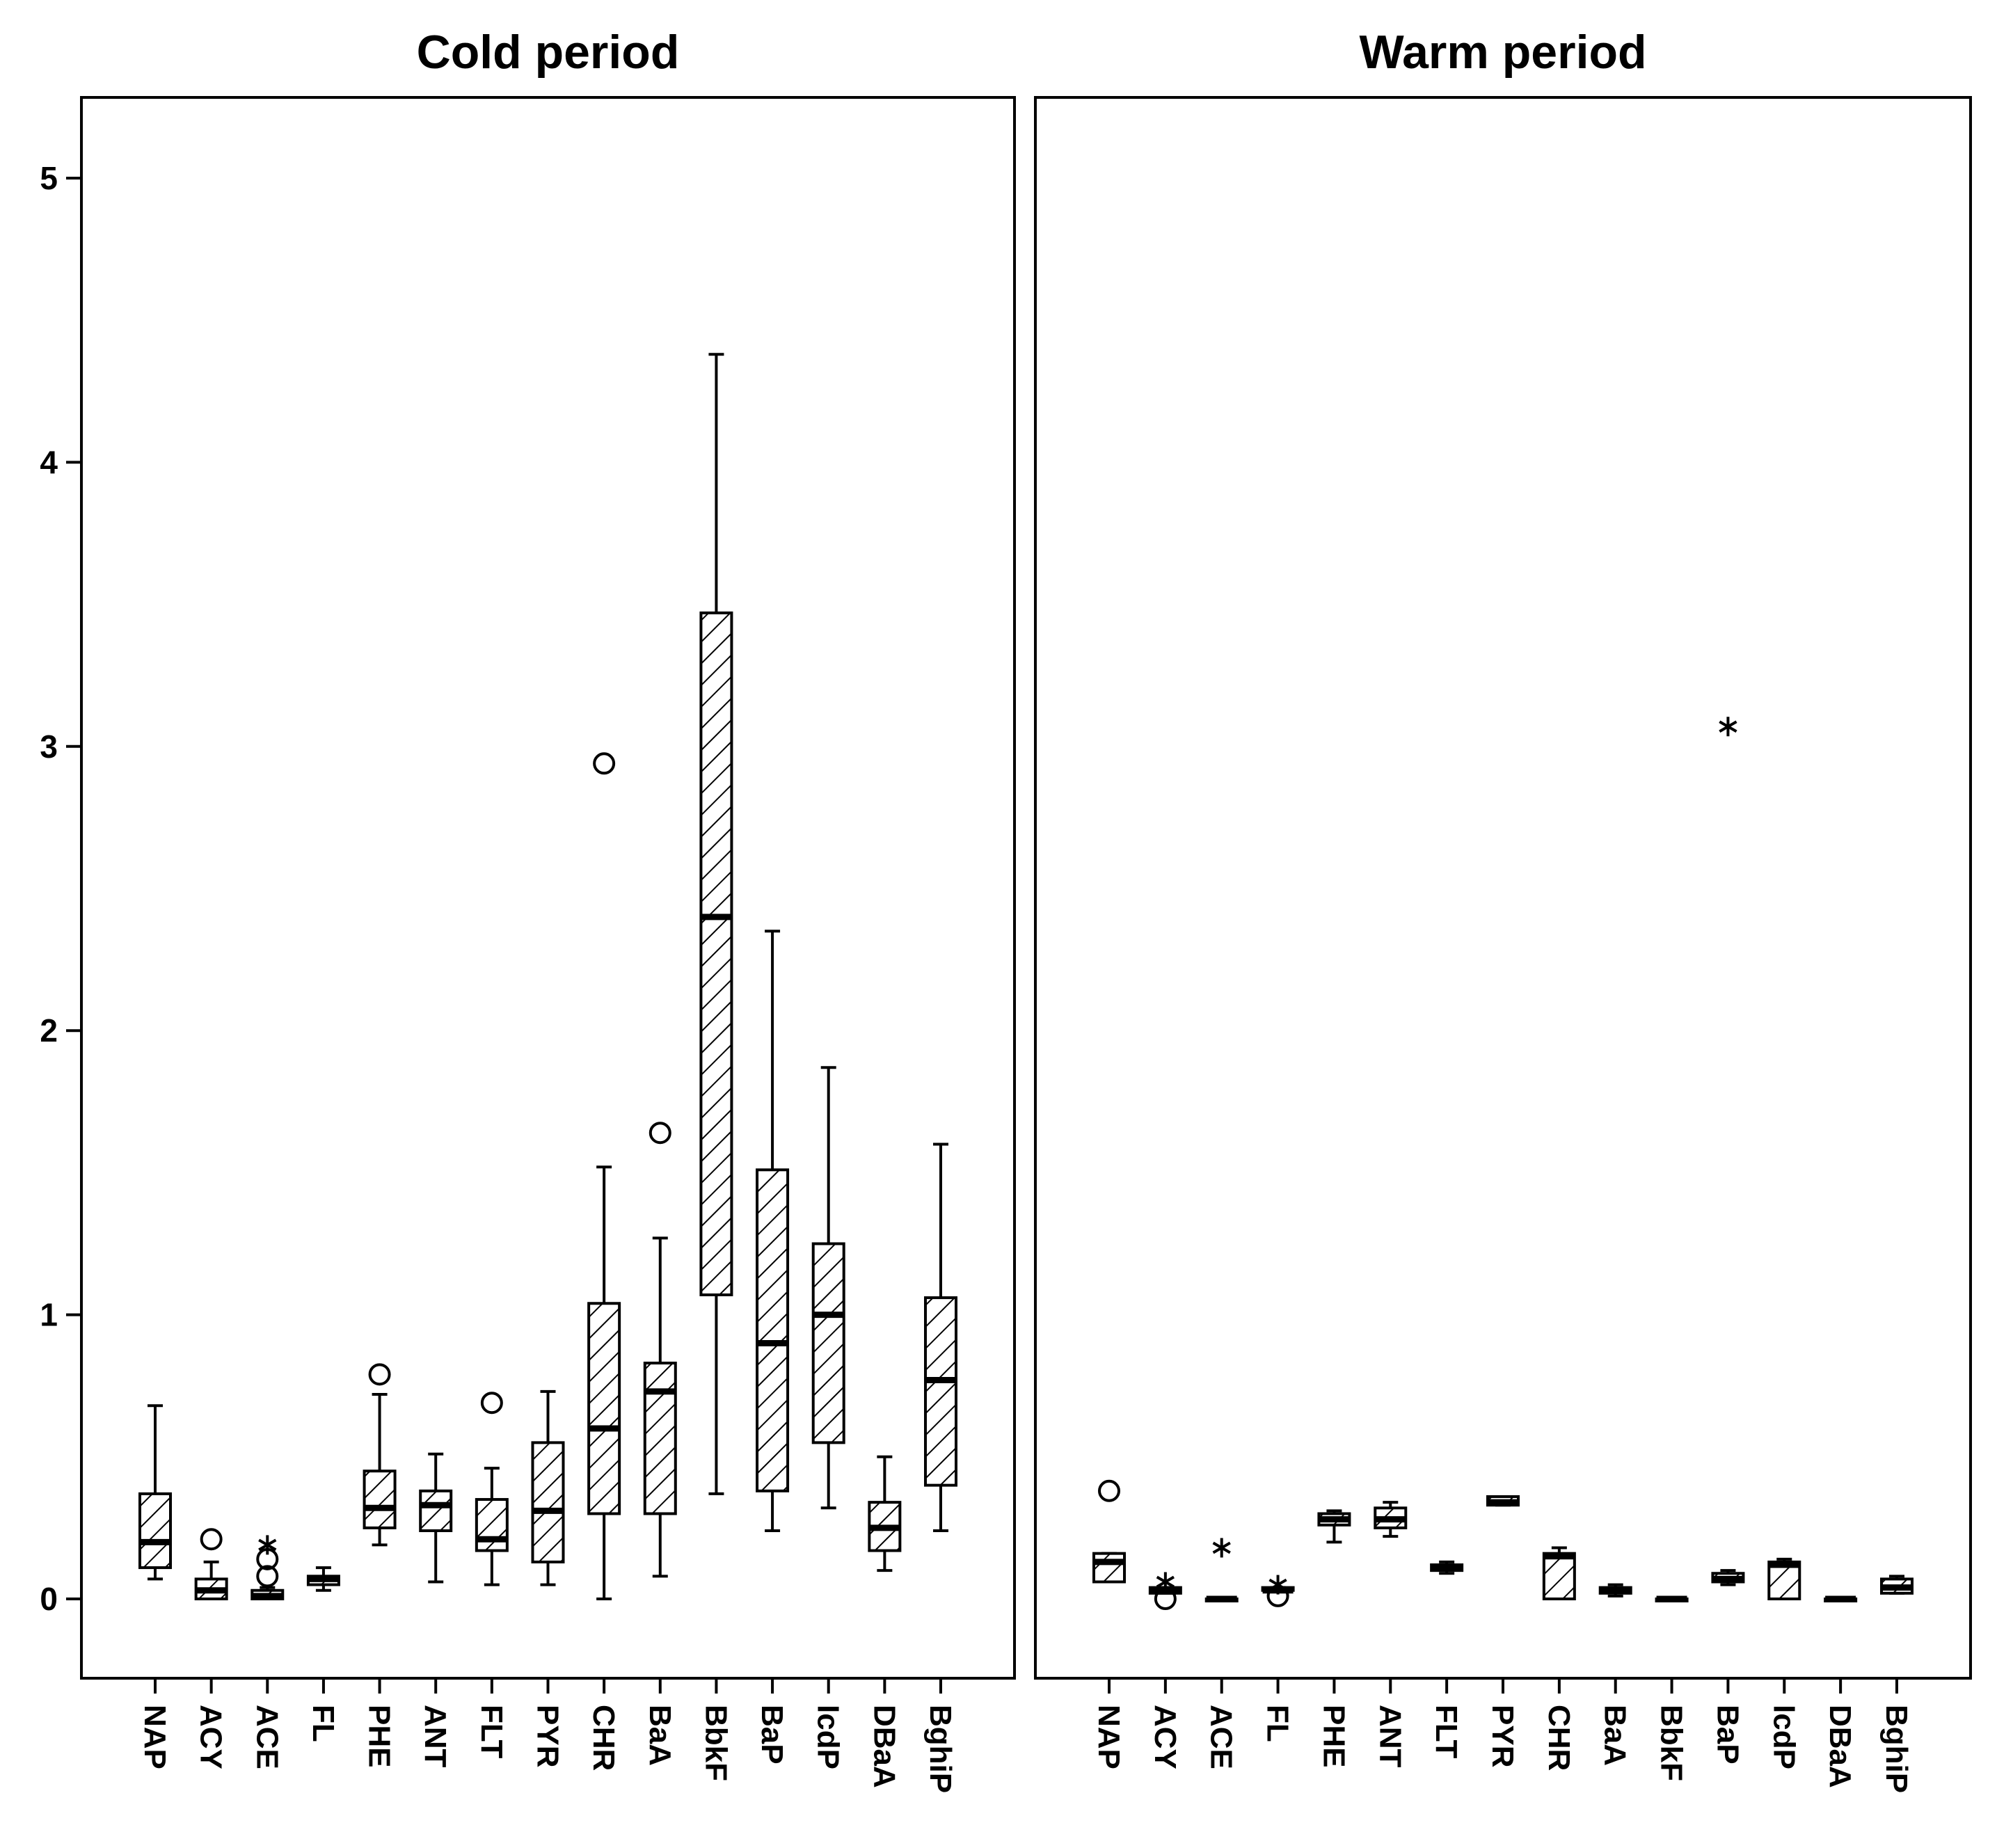  I want to click on y-tick-label: 3, so click(49, 746).